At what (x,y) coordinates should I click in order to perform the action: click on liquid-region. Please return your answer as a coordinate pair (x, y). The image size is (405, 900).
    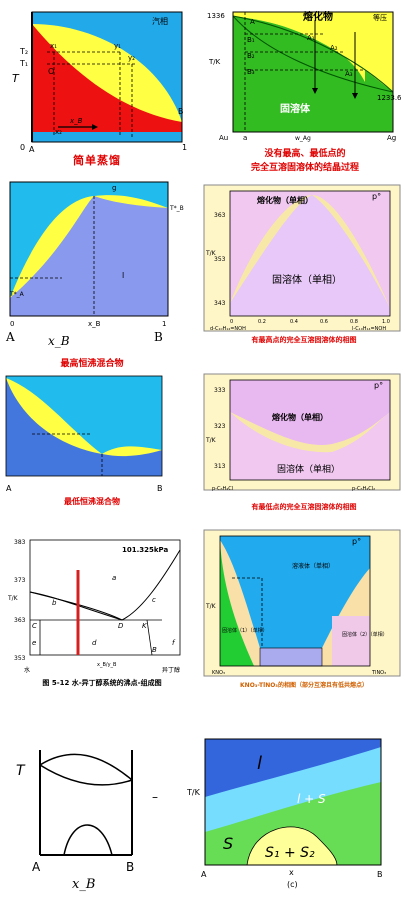
    Looking at the image, I should click on (107, 78).